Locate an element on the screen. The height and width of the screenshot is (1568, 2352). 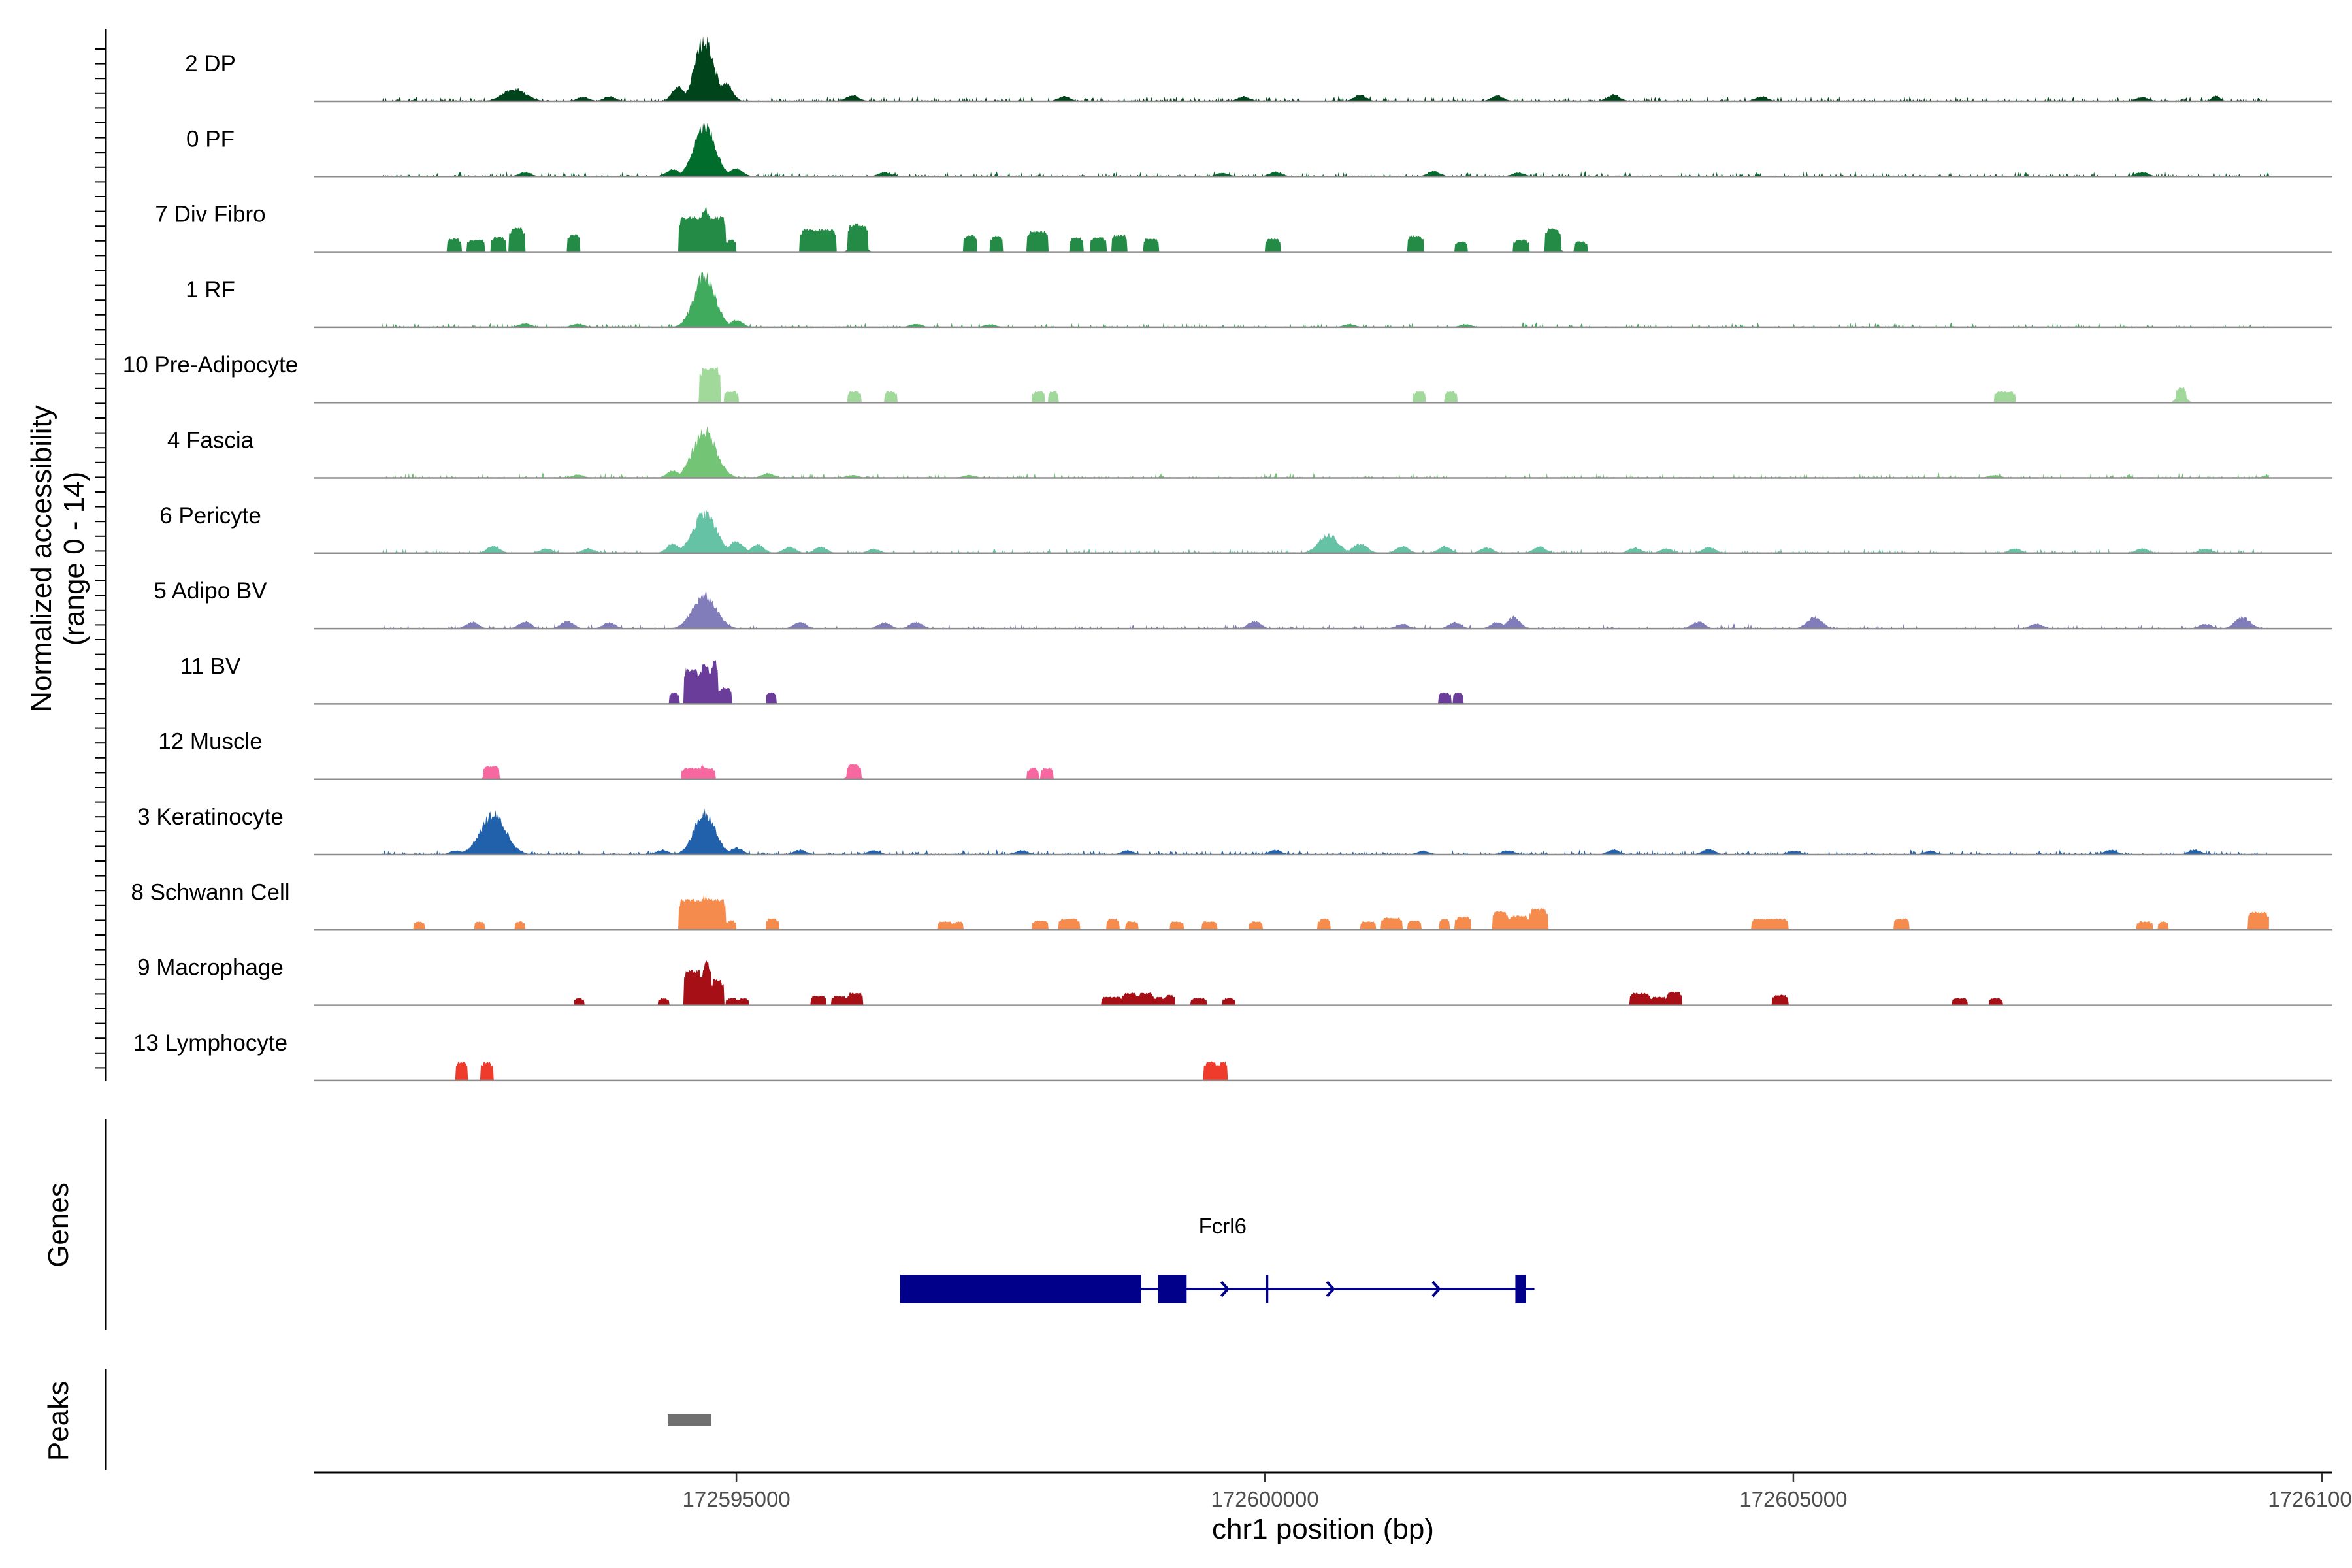
track-label: 2 DP is located at coordinates (210, 63).